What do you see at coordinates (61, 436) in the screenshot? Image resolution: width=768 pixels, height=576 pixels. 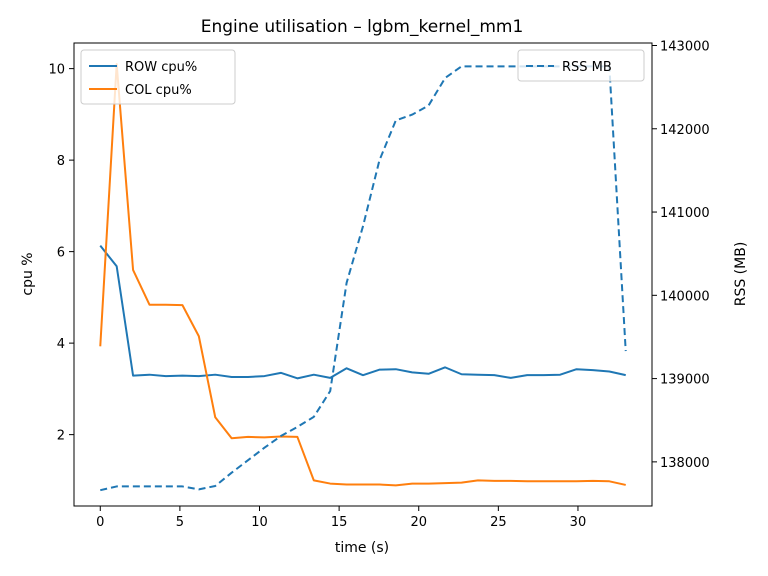 I see `y-tick-label: 2` at bounding box center [61, 436].